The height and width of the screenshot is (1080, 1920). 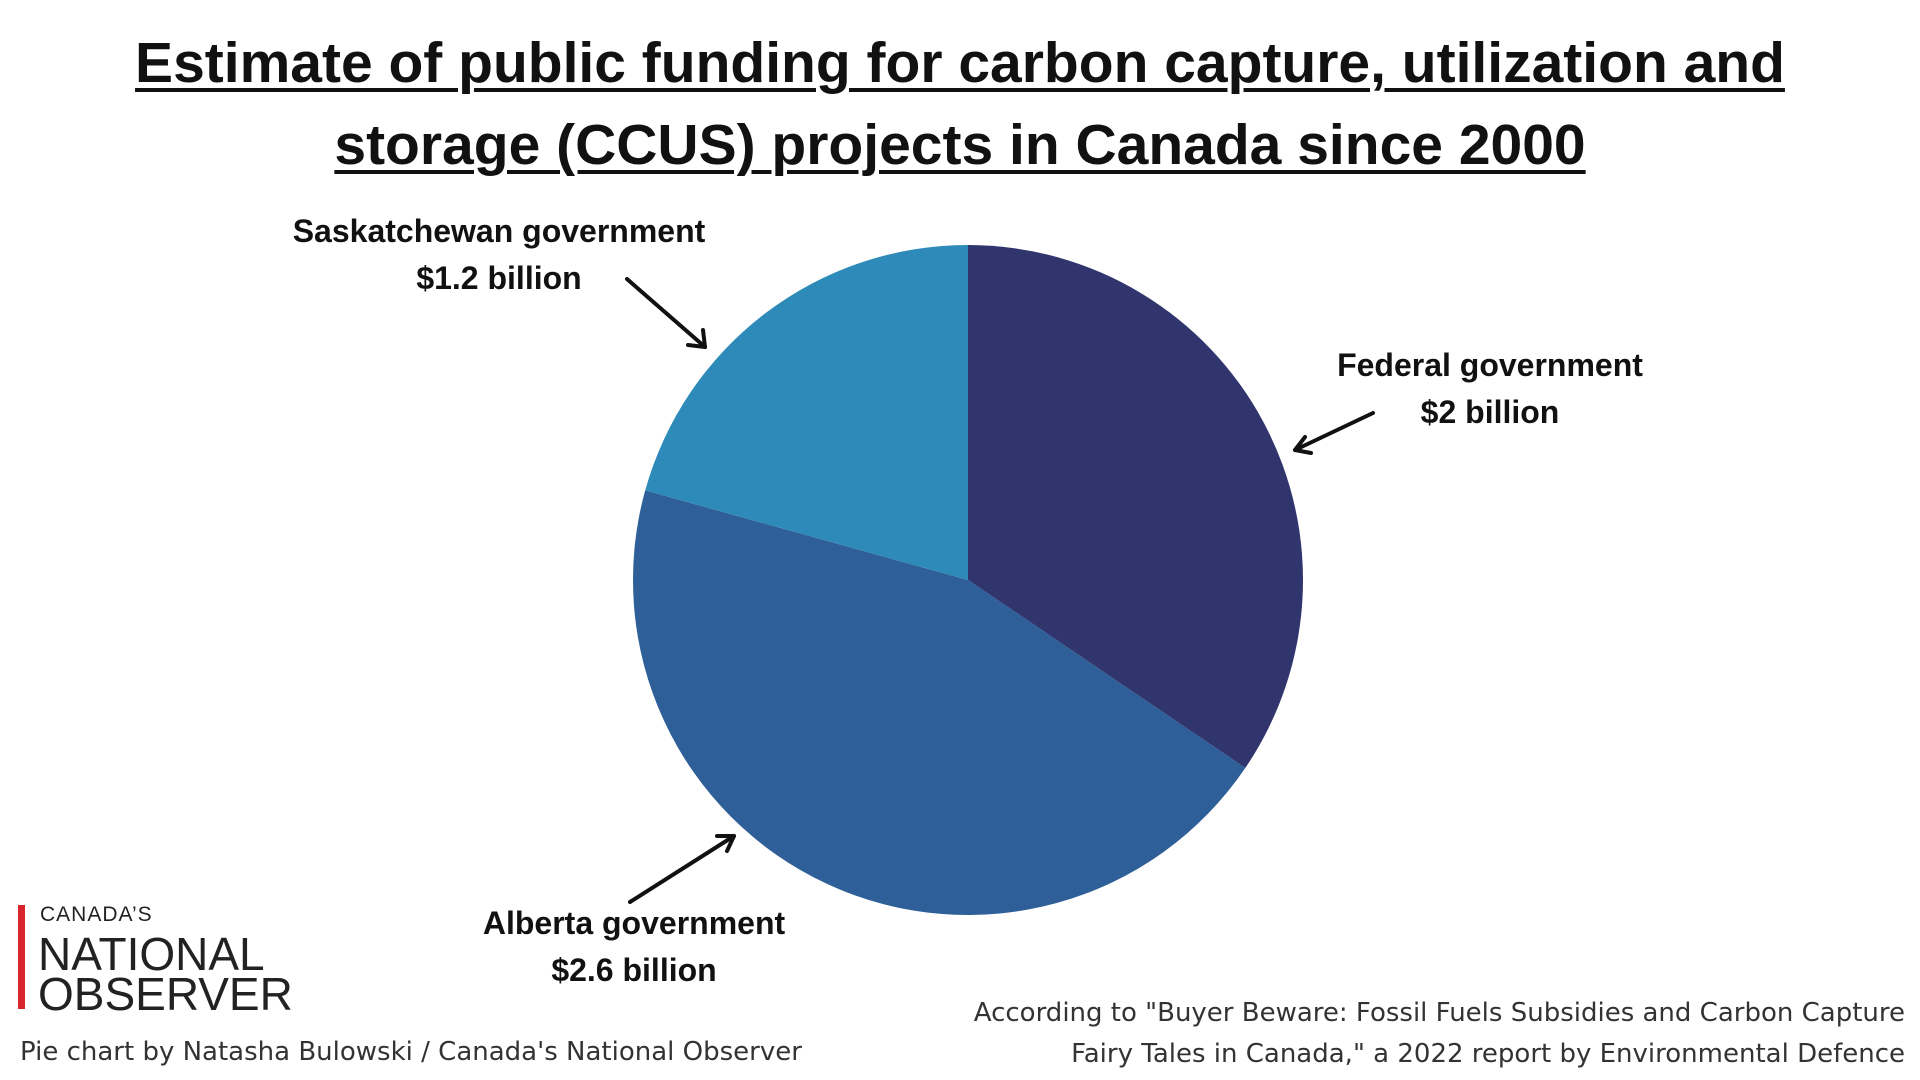 I want to click on slice-label-value: $2 billion, so click(x=1490, y=412).